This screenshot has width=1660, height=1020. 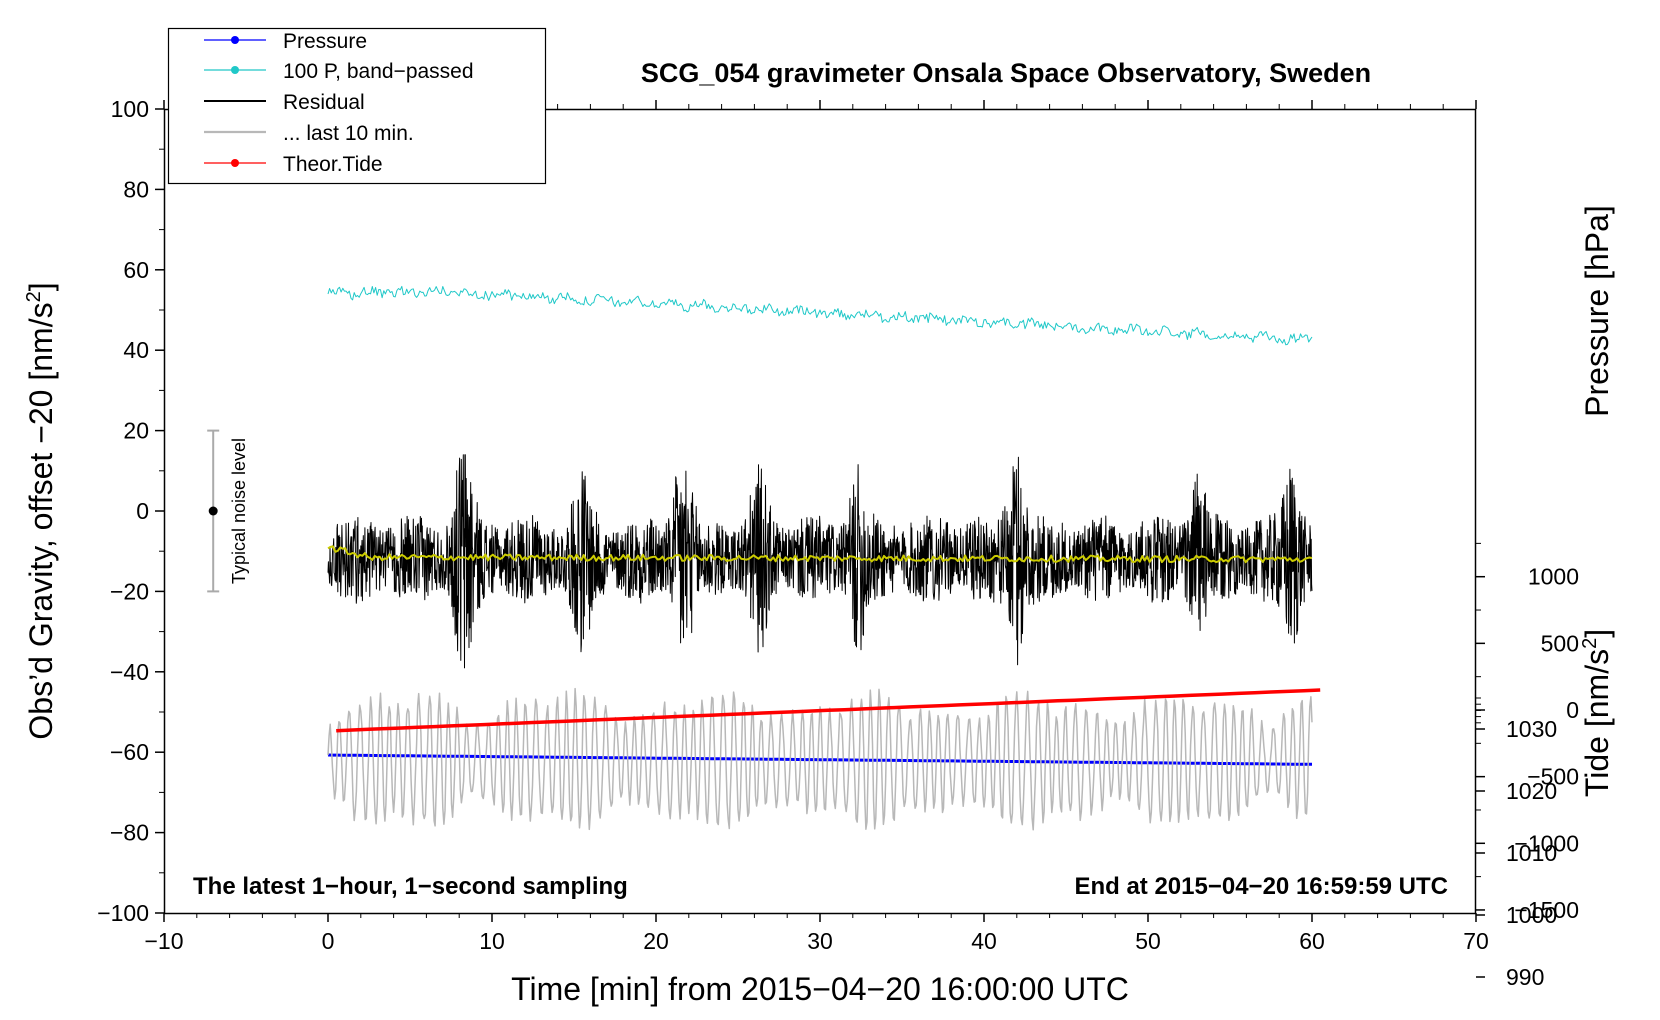 I want to click on y-axis-tide-label: Tide [nm/s2], so click(x=1597, y=713).